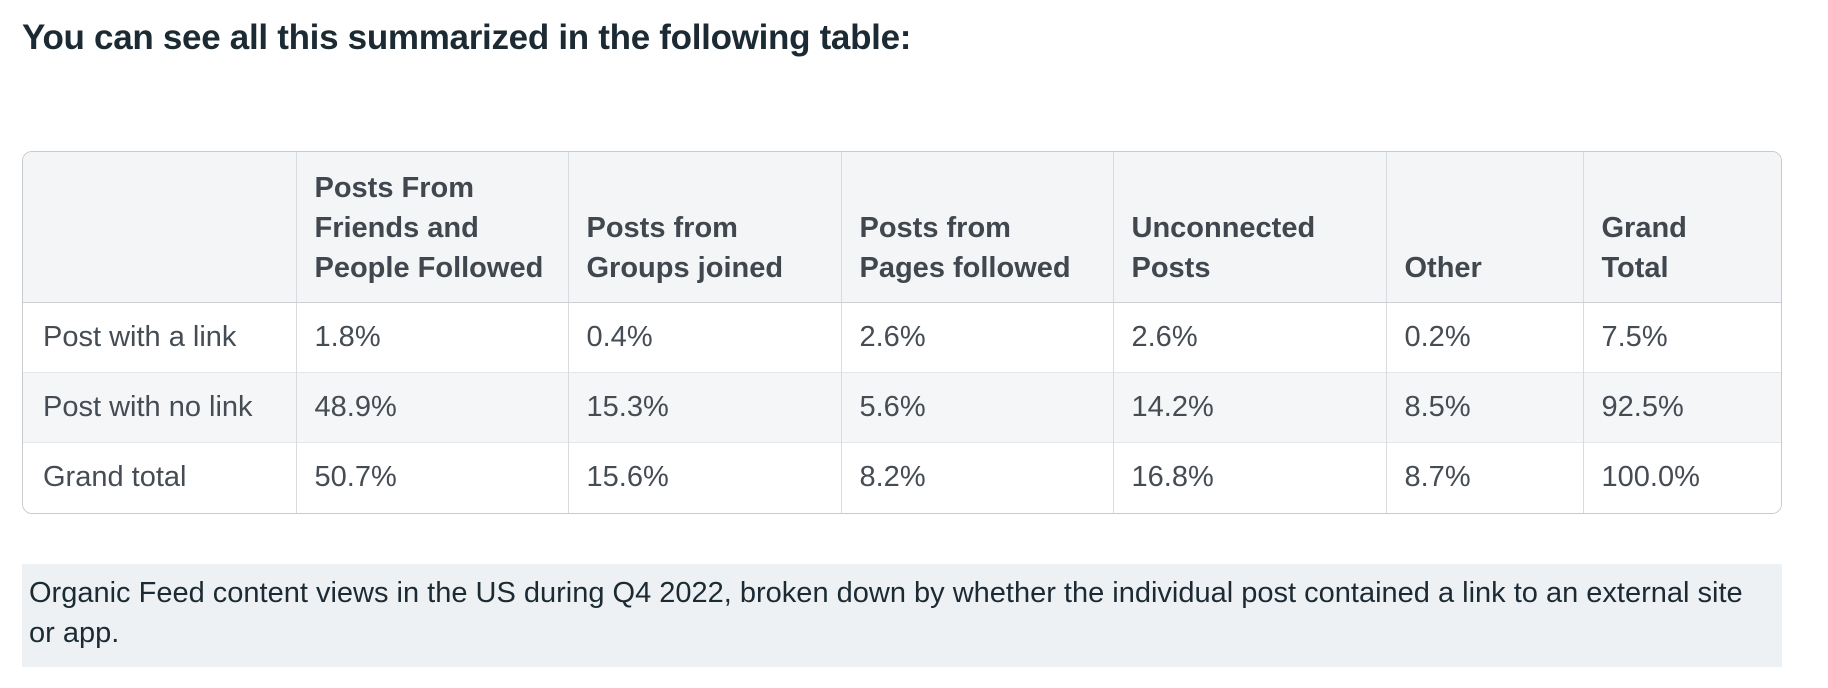 The image size is (1828, 688). Describe the element at coordinates (1681, 337) in the screenshot. I see `table-cell: 7.5%` at that location.